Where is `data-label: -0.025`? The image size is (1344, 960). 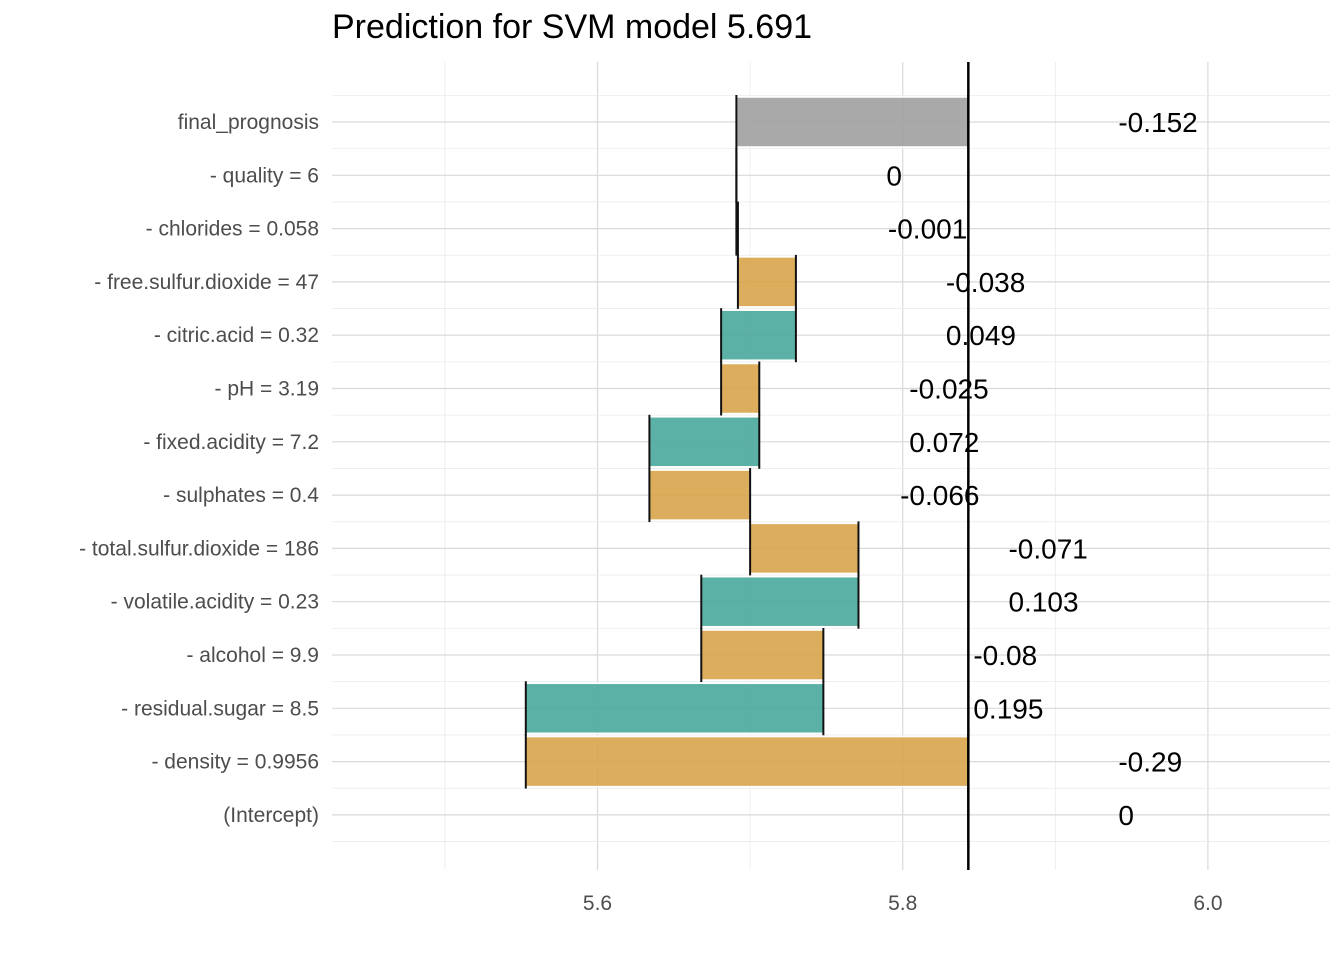
data-label: -0.025 is located at coordinates (948, 389).